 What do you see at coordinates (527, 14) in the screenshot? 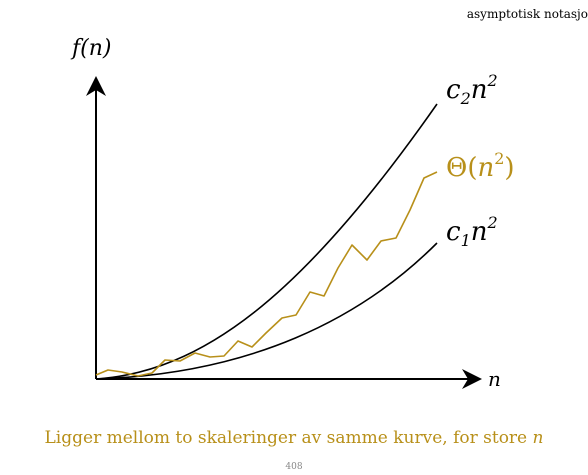
I see `header-title: asymptotisk notasjo` at bounding box center [527, 14].